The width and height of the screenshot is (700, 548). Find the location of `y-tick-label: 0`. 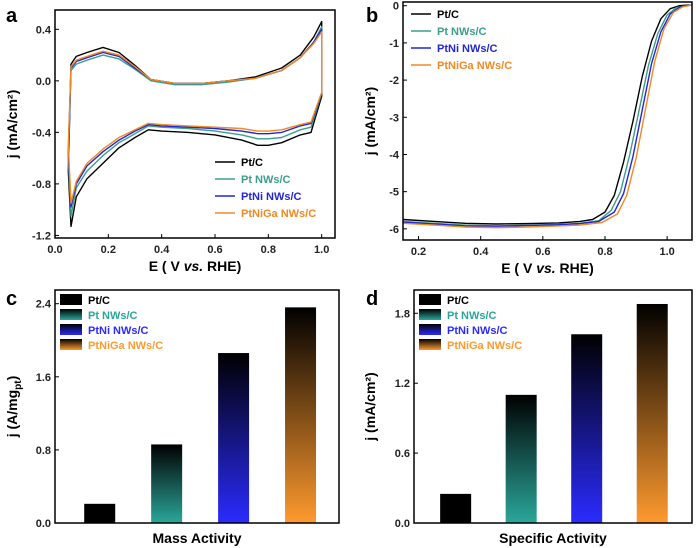

y-tick-label: 0 is located at coordinates (396, 7).